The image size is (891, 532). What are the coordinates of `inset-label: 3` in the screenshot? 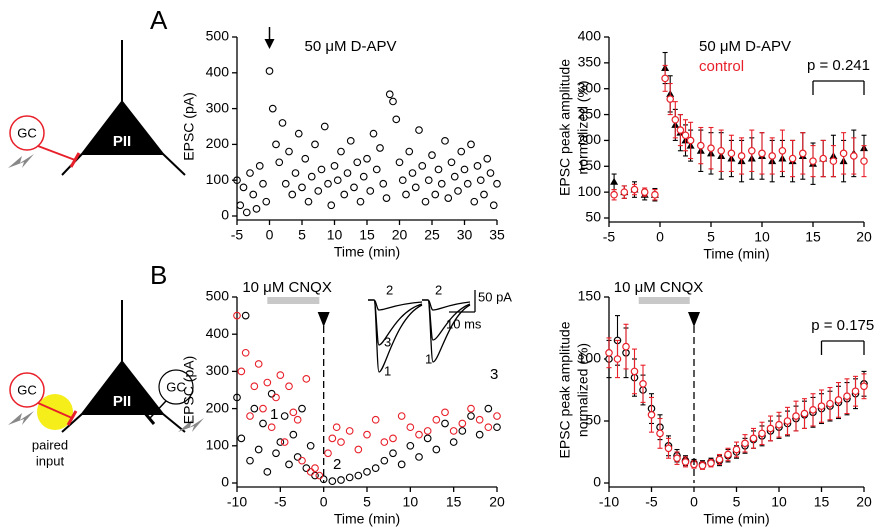 It's located at (387, 341).